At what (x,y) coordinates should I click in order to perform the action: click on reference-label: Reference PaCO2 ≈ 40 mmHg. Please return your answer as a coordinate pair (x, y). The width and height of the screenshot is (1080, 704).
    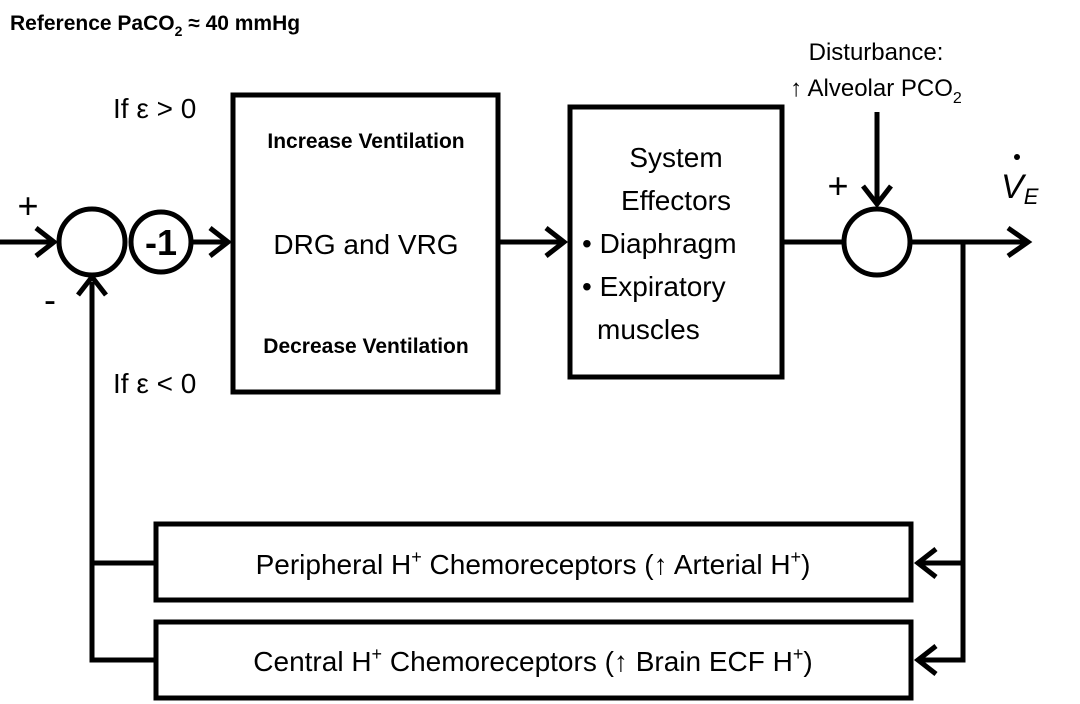
    Looking at the image, I should click on (155, 25).